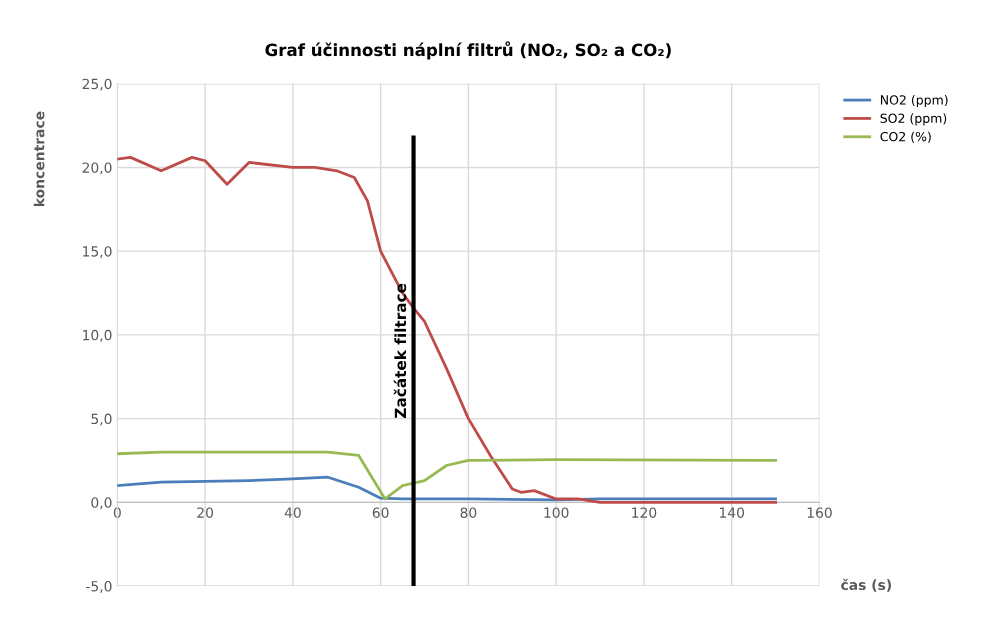 The width and height of the screenshot is (1003, 644). Describe the element at coordinates (380, 512) in the screenshot. I see `x-tick-label: 60` at that location.